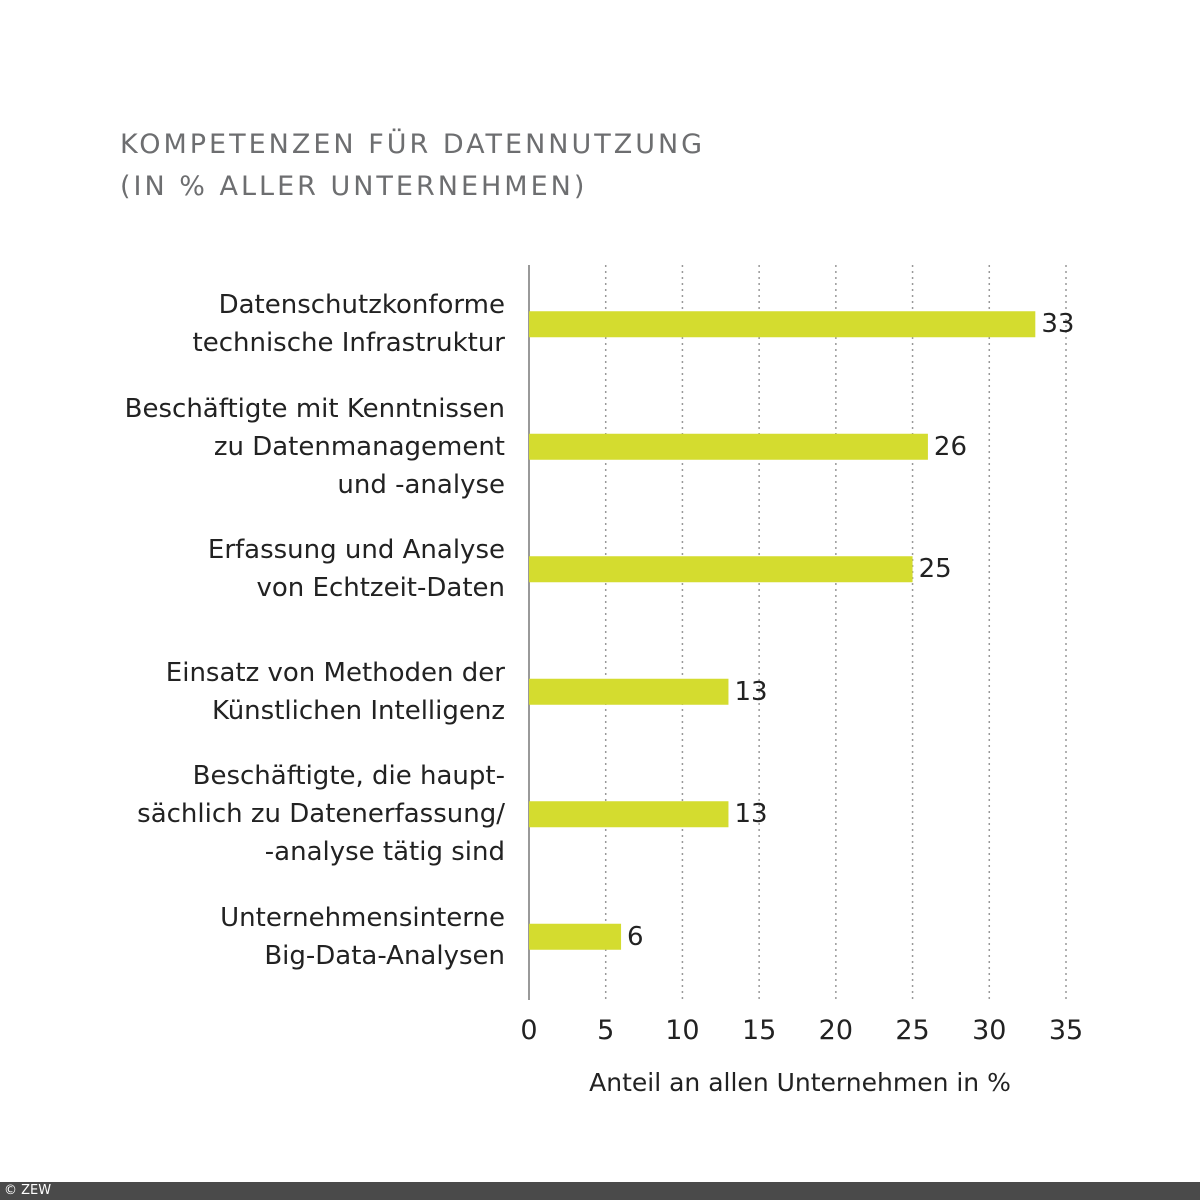 The width and height of the screenshot is (1200, 1200). What do you see at coordinates (356, 569) in the screenshot?
I see `category-label: Erfassung und Analyse von Echtzeit-Daten` at bounding box center [356, 569].